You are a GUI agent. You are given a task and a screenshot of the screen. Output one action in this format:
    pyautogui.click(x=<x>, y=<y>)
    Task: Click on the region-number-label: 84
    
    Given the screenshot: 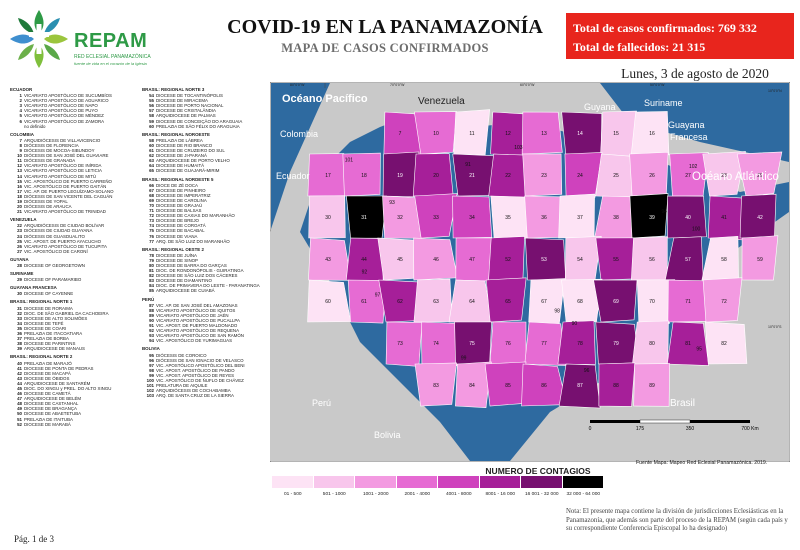 What is the action you would take?
    pyautogui.click(x=472, y=386)
    